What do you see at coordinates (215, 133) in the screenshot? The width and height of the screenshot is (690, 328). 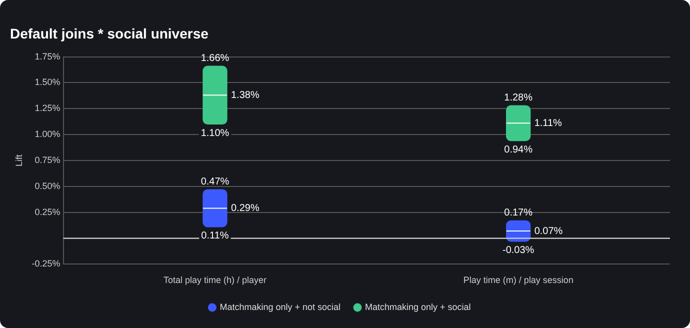 I see `text: 1.10%` at bounding box center [215, 133].